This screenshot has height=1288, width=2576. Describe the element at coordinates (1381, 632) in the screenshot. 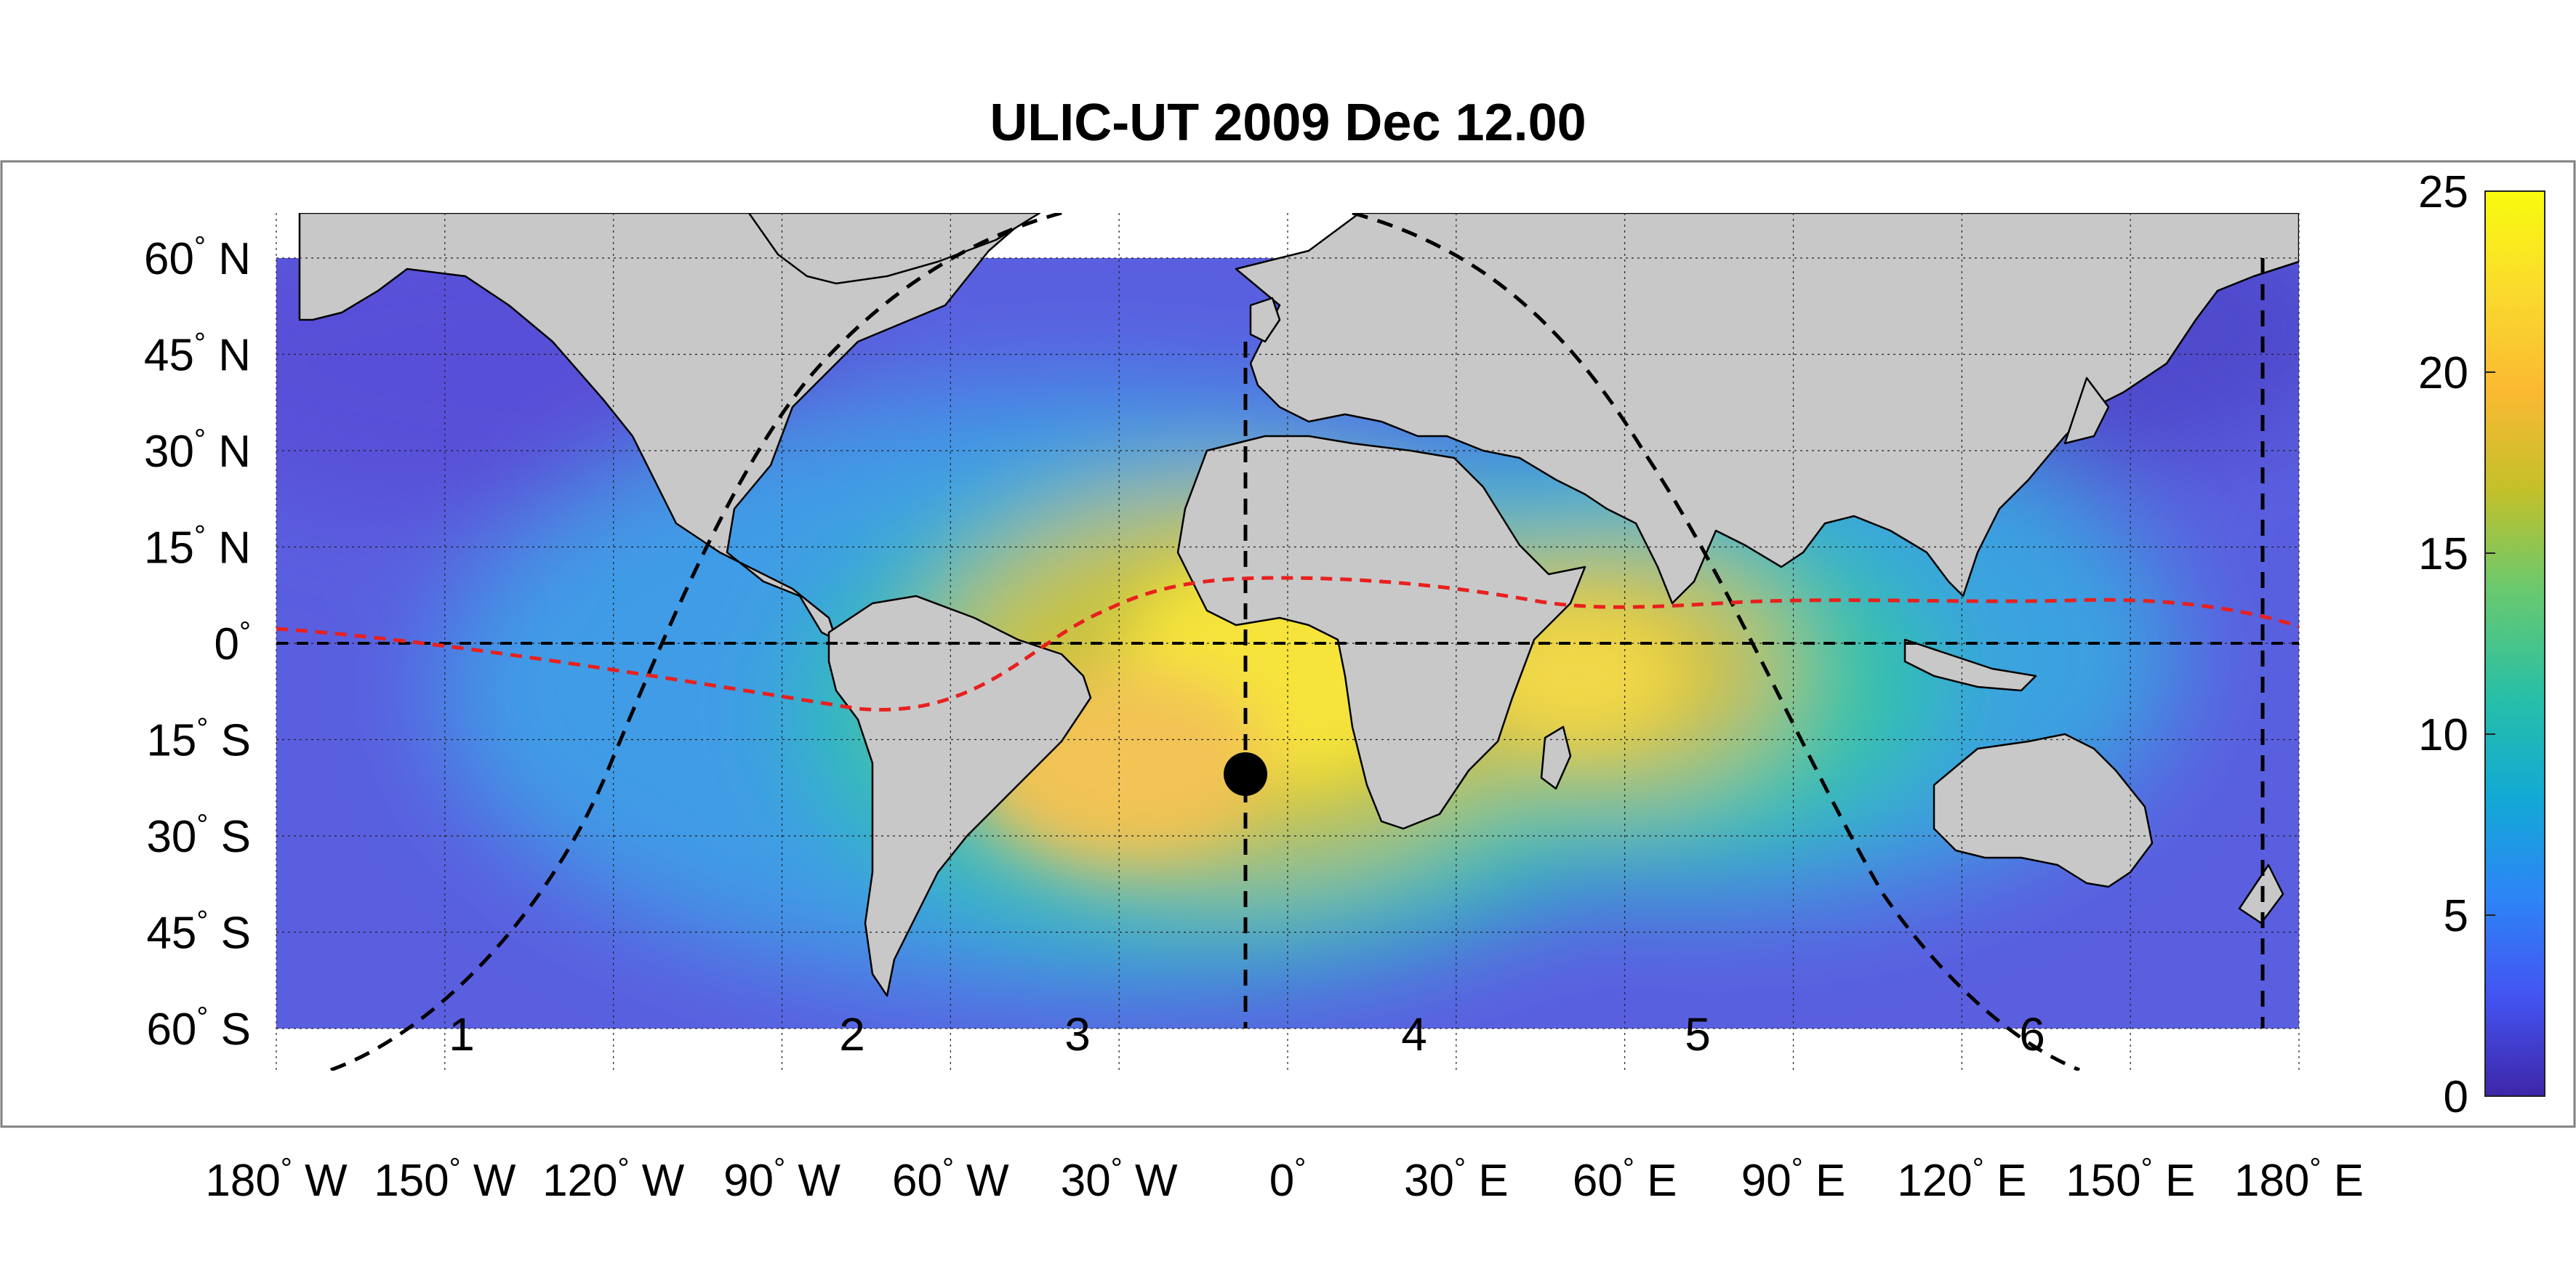

I see `africa` at that location.